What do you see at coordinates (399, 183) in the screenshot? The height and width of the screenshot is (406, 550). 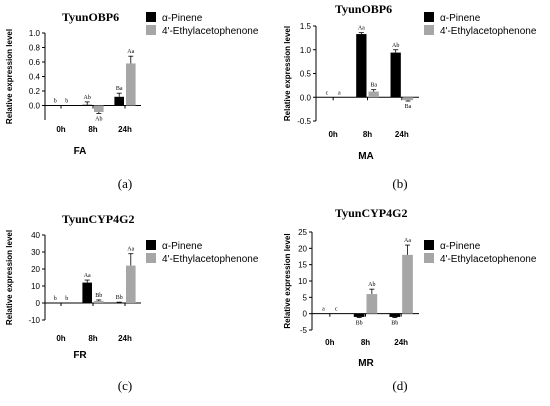 I see `panel-label: (b)` at bounding box center [399, 183].